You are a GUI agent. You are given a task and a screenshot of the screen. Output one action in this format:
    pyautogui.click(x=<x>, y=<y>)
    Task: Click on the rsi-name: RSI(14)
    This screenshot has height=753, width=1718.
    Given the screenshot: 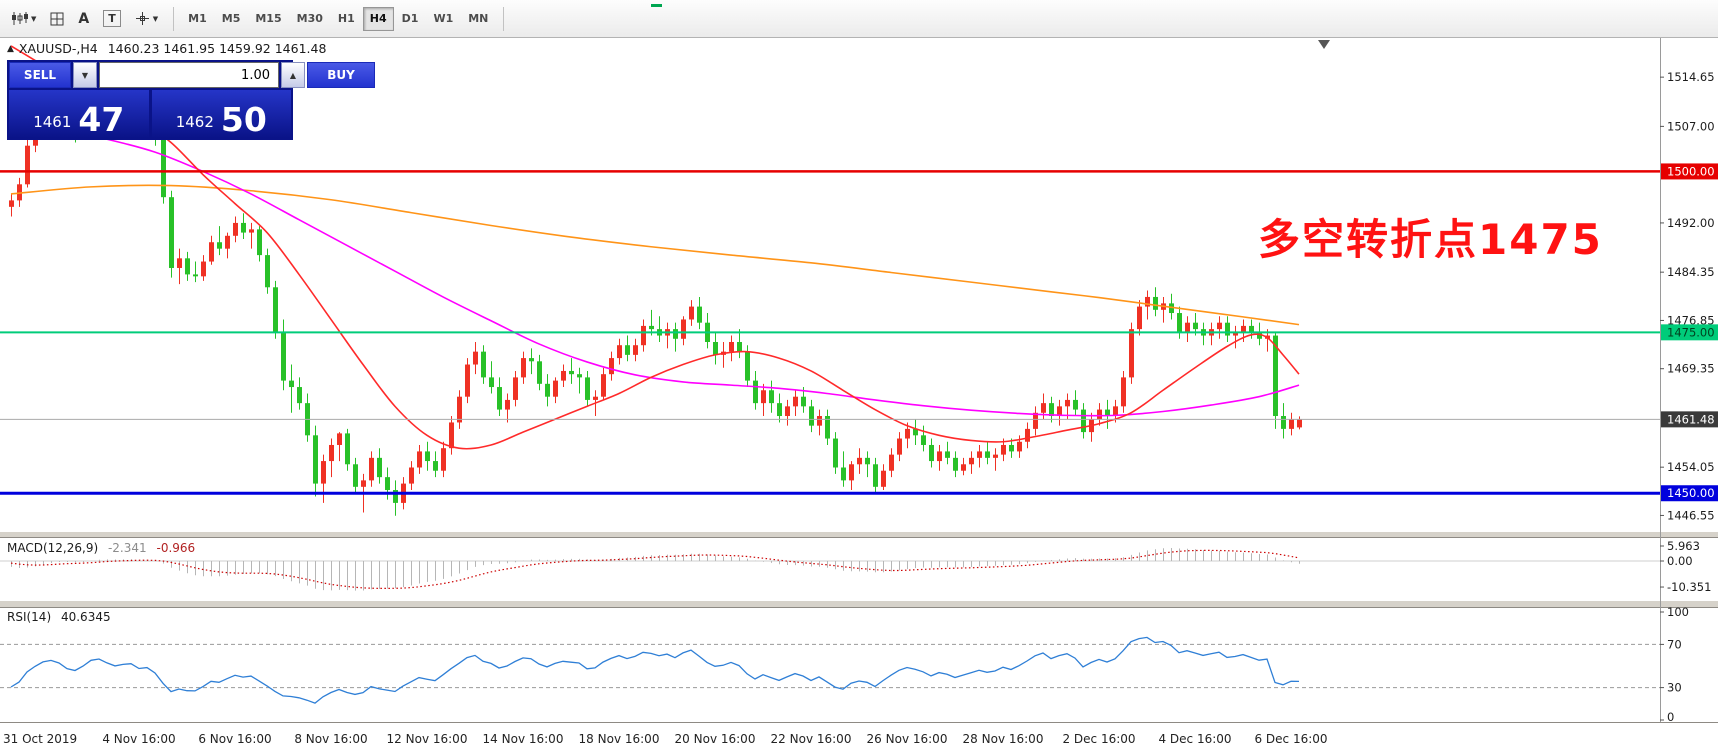 What is the action you would take?
    pyautogui.click(x=29, y=617)
    